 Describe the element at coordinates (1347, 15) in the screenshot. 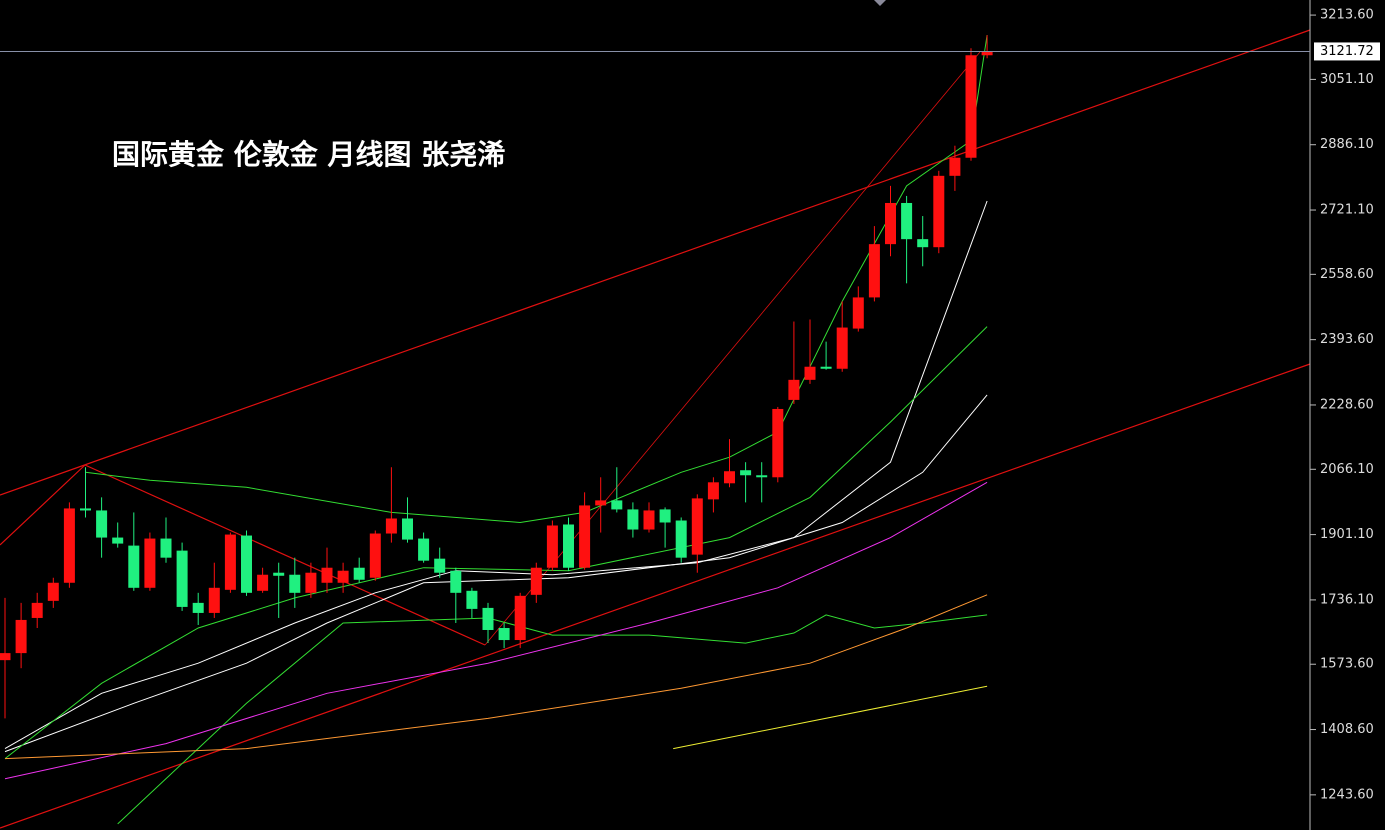

I see `y-tick-label: 3213.60` at that location.